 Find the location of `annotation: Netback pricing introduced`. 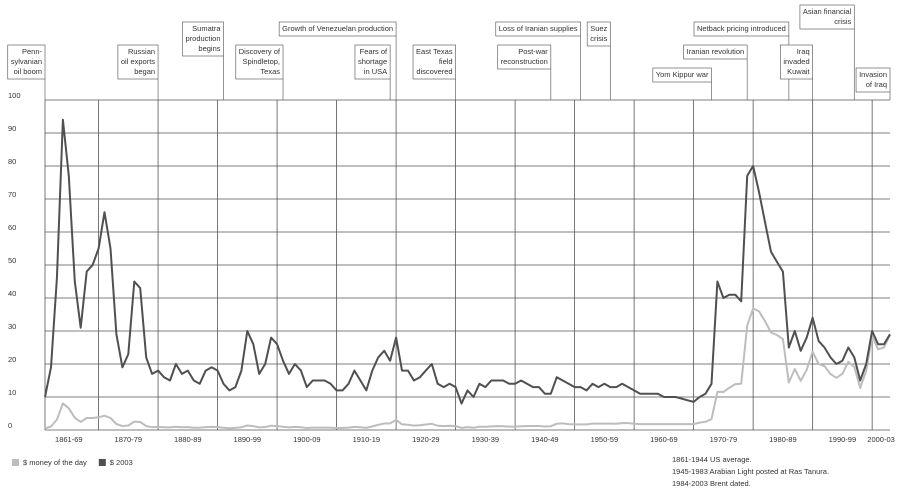

annotation: Netback pricing introduced is located at coordinates (741, 60).